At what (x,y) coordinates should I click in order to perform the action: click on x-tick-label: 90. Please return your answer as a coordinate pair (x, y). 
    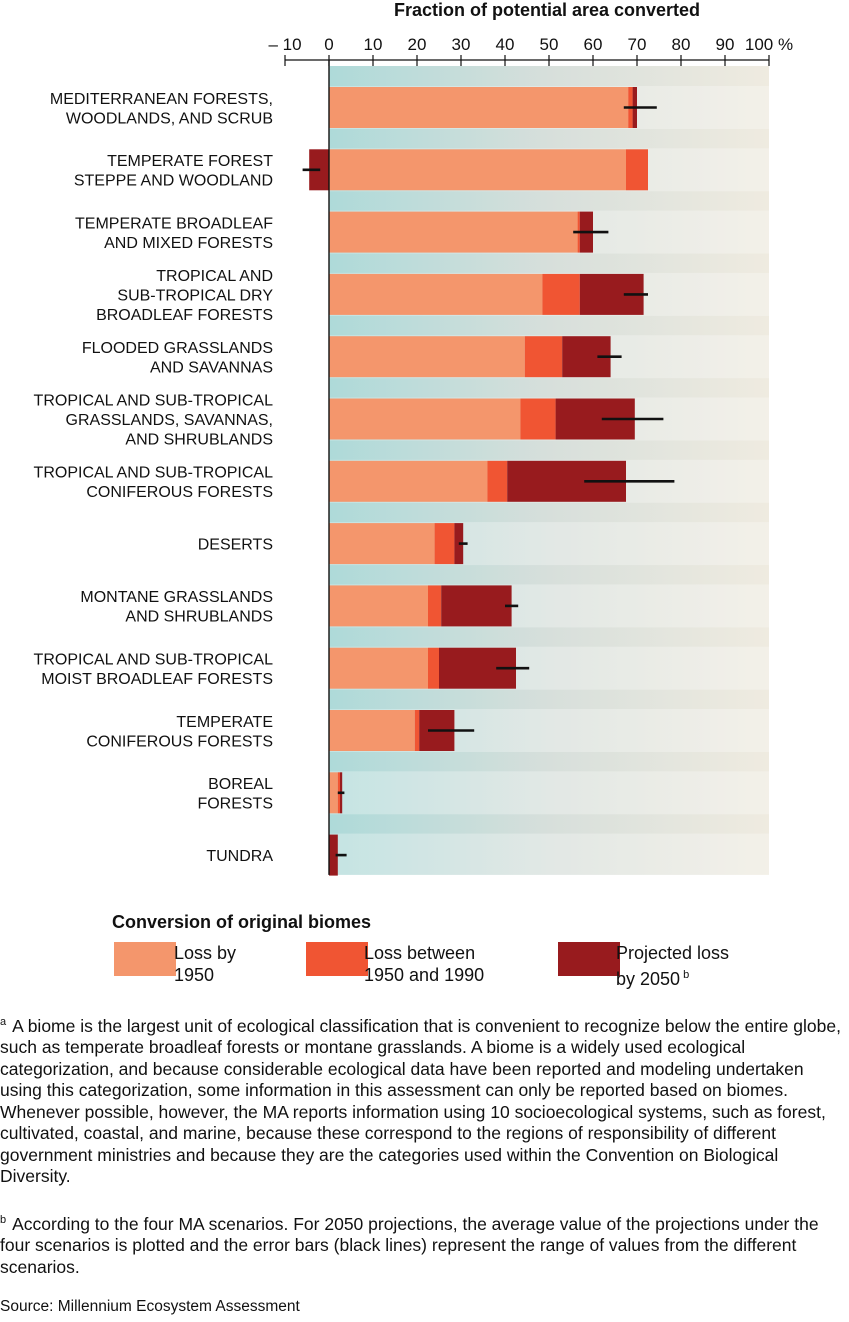
    Looking at the image, I should click on (725, 44).